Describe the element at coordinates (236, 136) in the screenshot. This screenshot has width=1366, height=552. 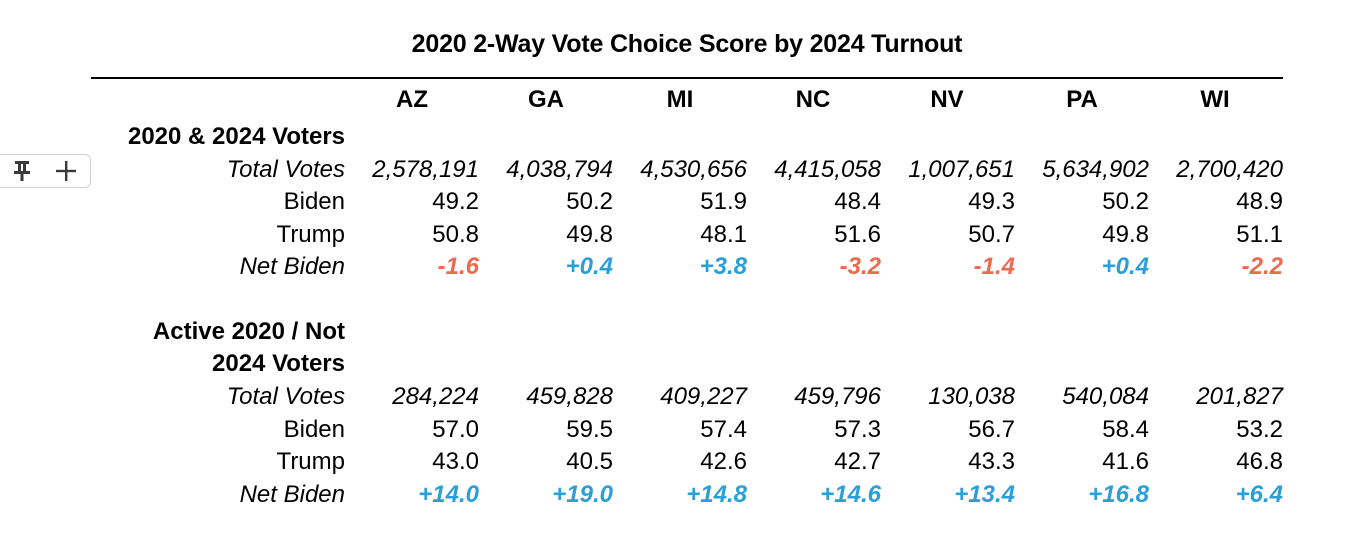
I see `section-heading: 2020 & 2024 Voters` at that location.